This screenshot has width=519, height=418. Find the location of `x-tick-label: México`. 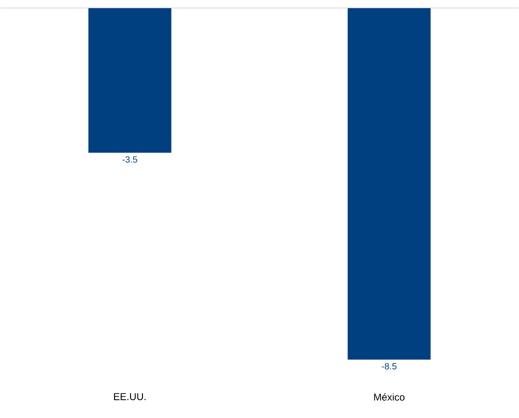

x-tick-label: México is located at coordinates (389, 397).